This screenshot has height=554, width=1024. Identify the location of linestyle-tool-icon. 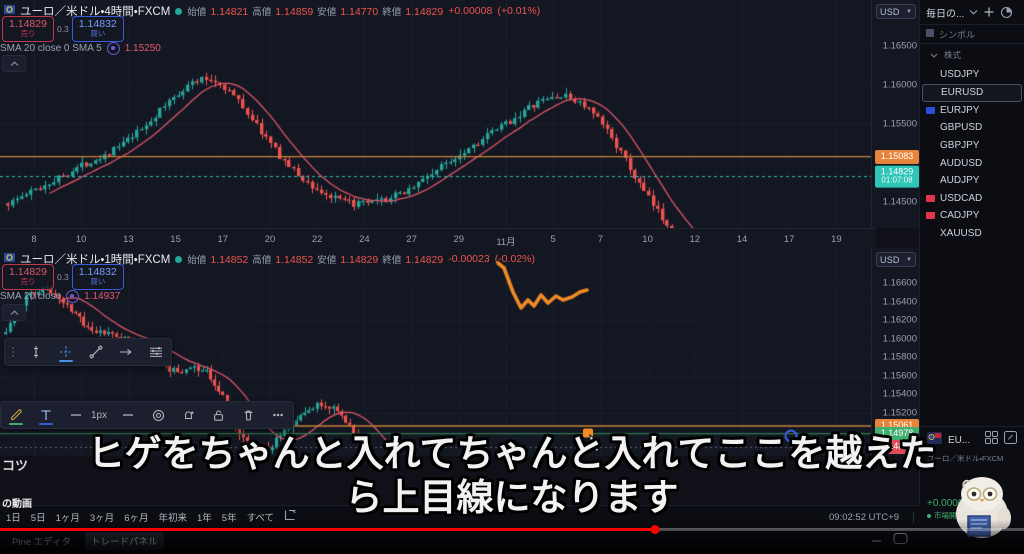
(128, 415).